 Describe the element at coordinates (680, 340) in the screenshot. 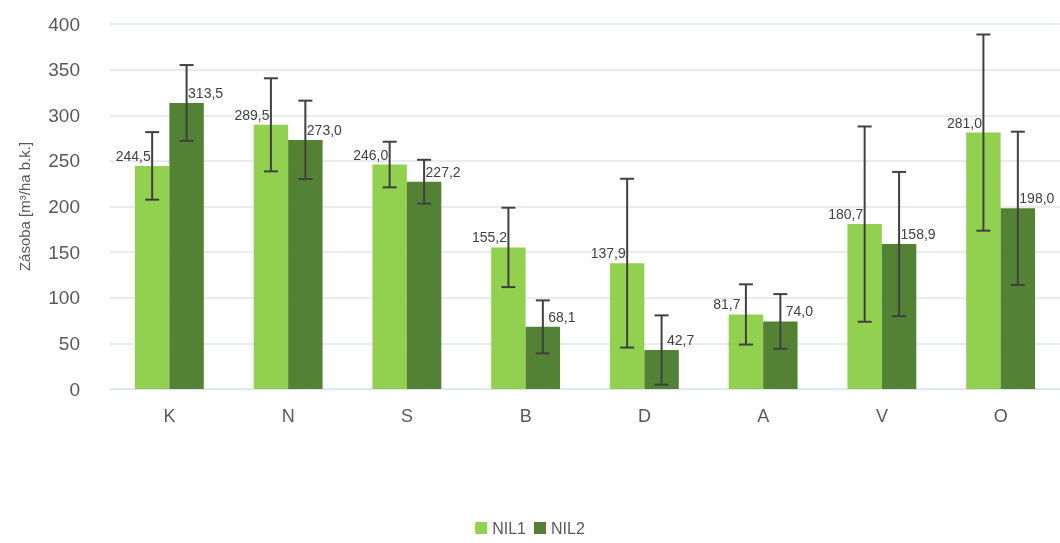

I see `data-label: 42,7` at that location.